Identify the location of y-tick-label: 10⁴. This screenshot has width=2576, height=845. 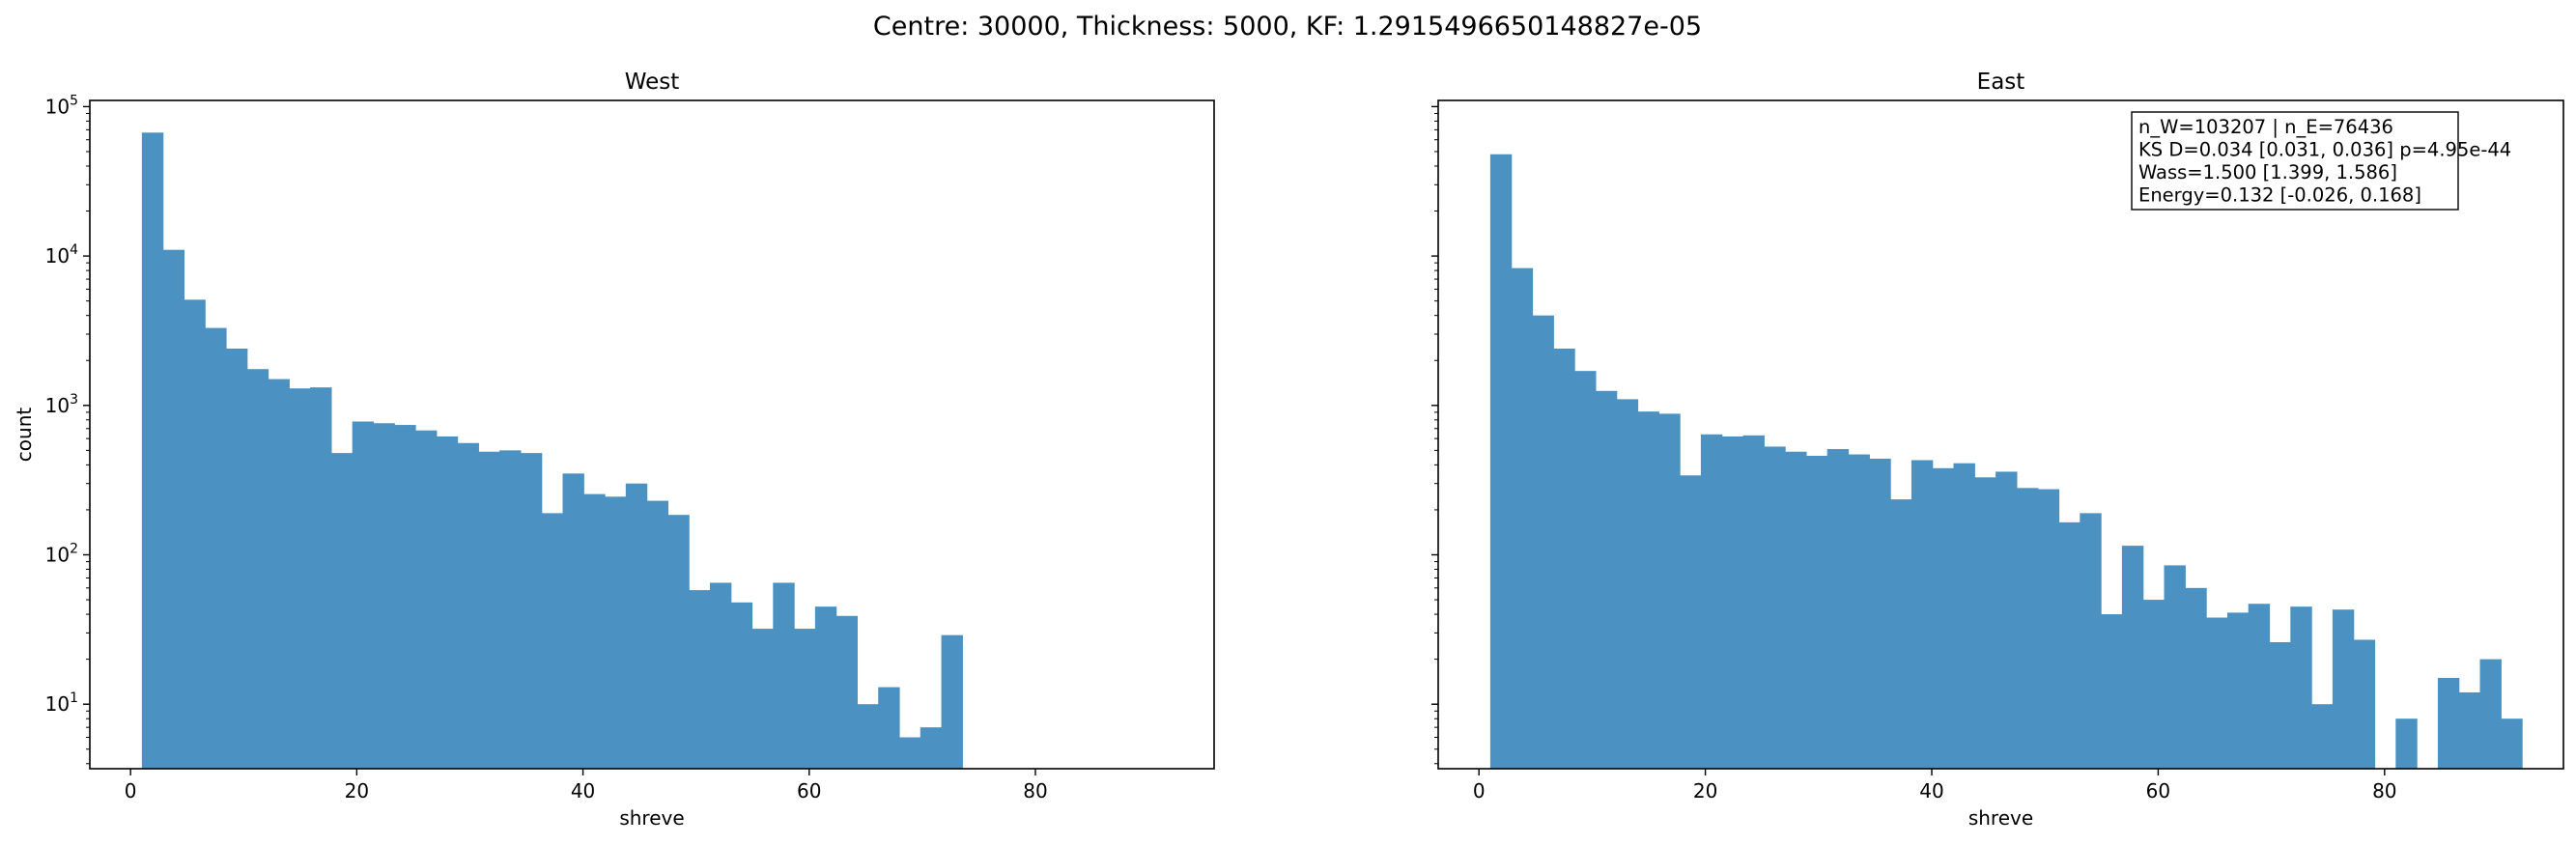
(61, 255).